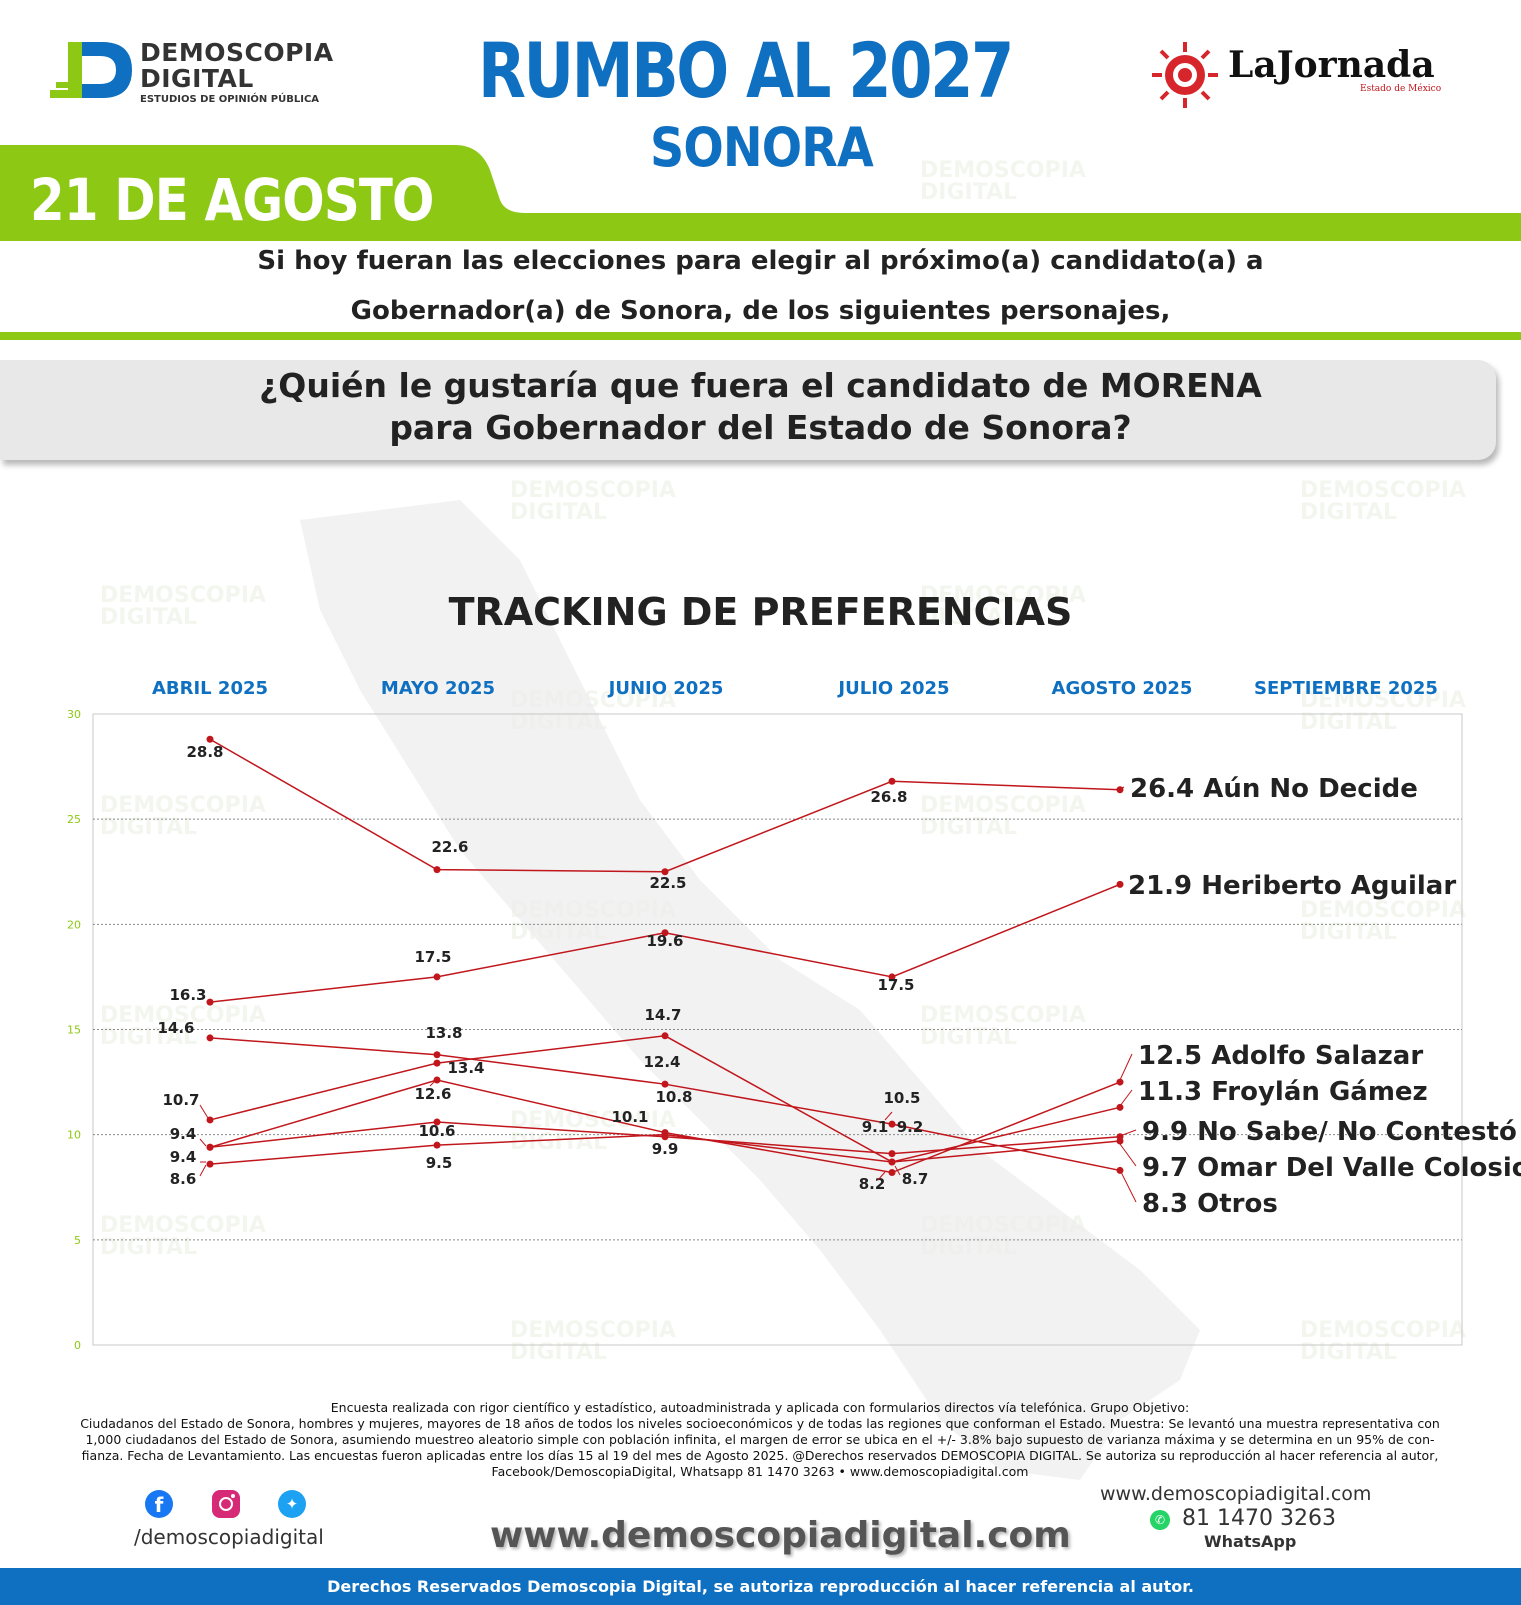 This screenshot has width=1521, height=1605. Describe the element at coordinates (226, 1504) in the screenshot. I see `instagram-icon` at that location.